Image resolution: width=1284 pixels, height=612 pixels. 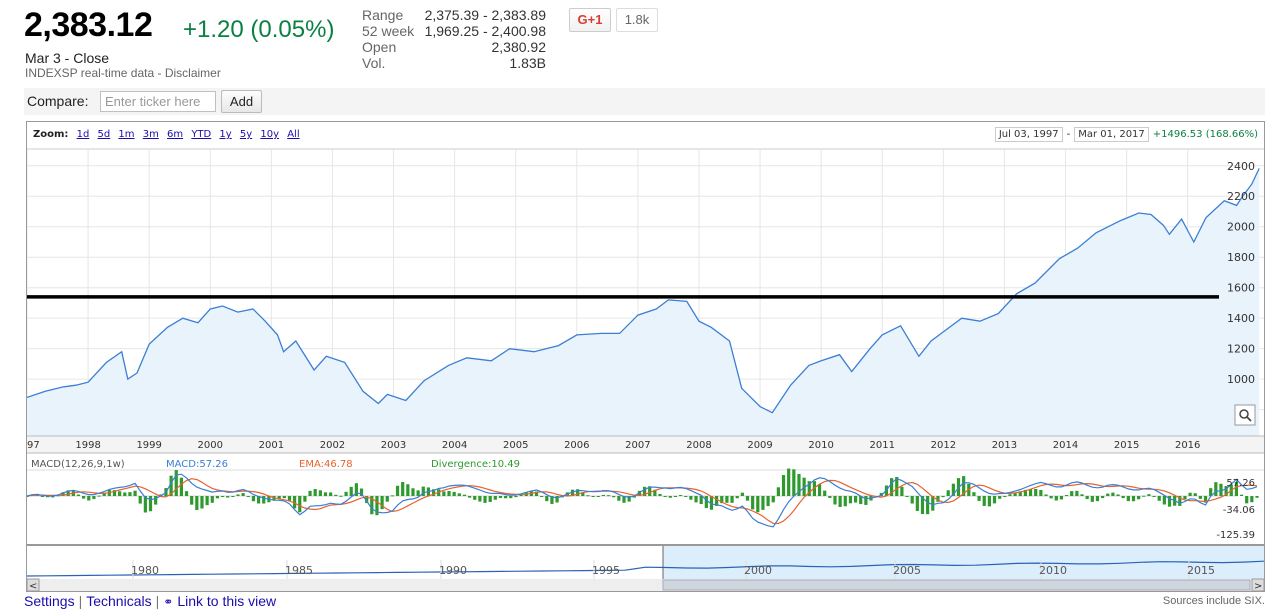 What do you see at coordinates (637, 20) in the screenshot?
I see `plus-count-badge: 1.8k` at bounding box center [637, 20].